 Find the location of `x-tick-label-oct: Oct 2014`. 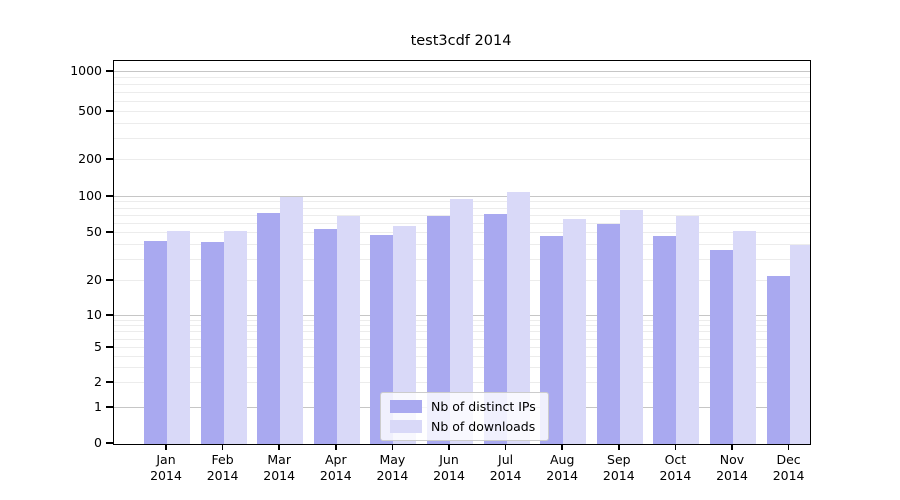

x-tick-label-oct: Oct 2014 is located at coordinates (675, 468).